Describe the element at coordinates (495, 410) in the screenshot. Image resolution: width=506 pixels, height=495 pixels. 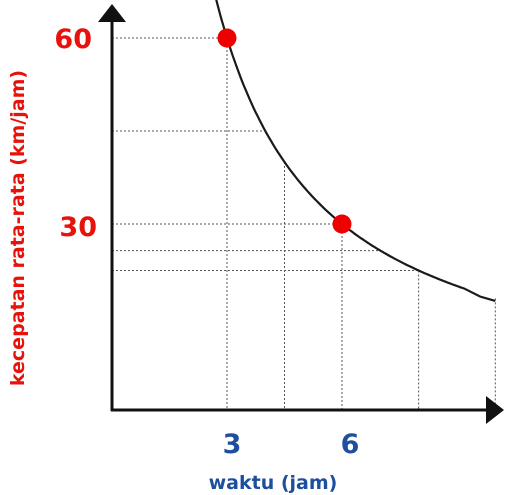
I see `x-axis-arrow-icon` at that location.